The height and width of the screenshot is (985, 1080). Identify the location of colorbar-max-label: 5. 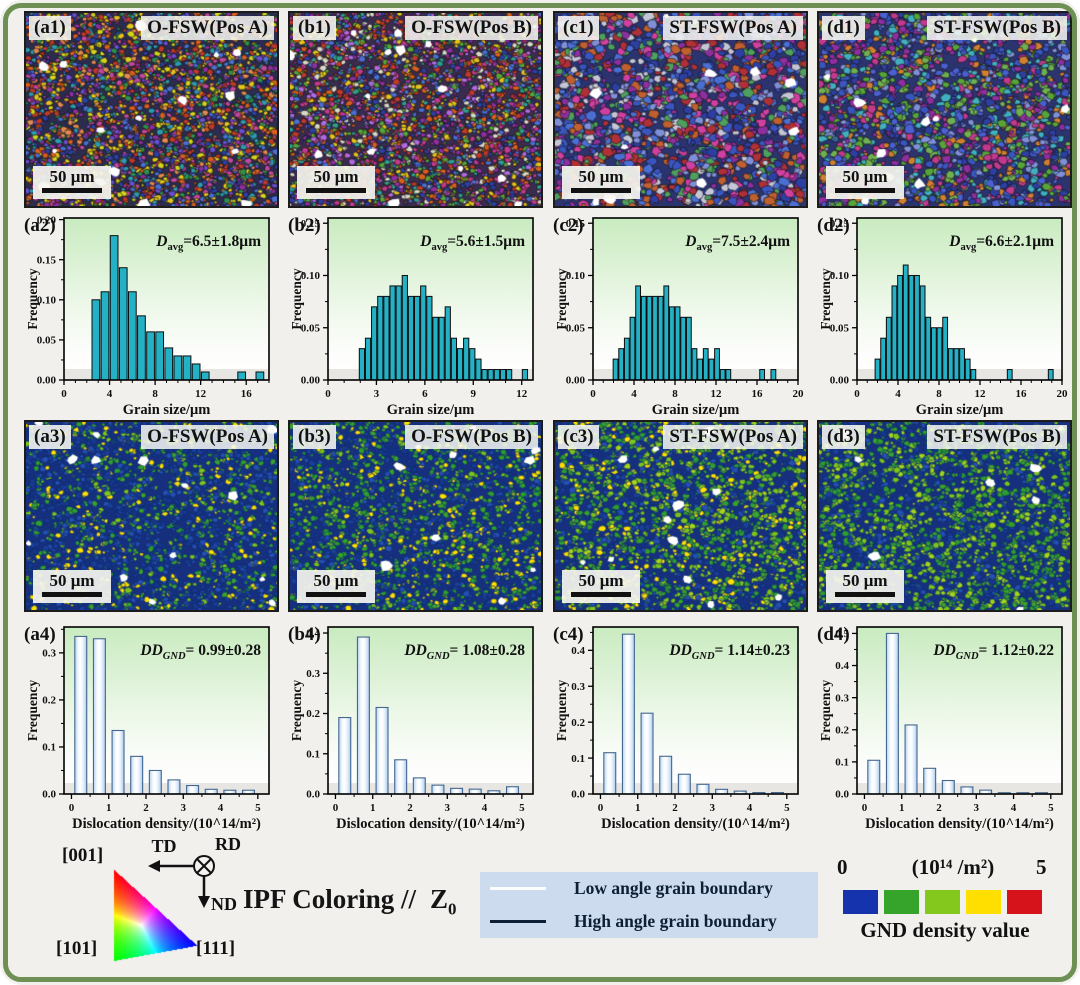
(1041, 867).